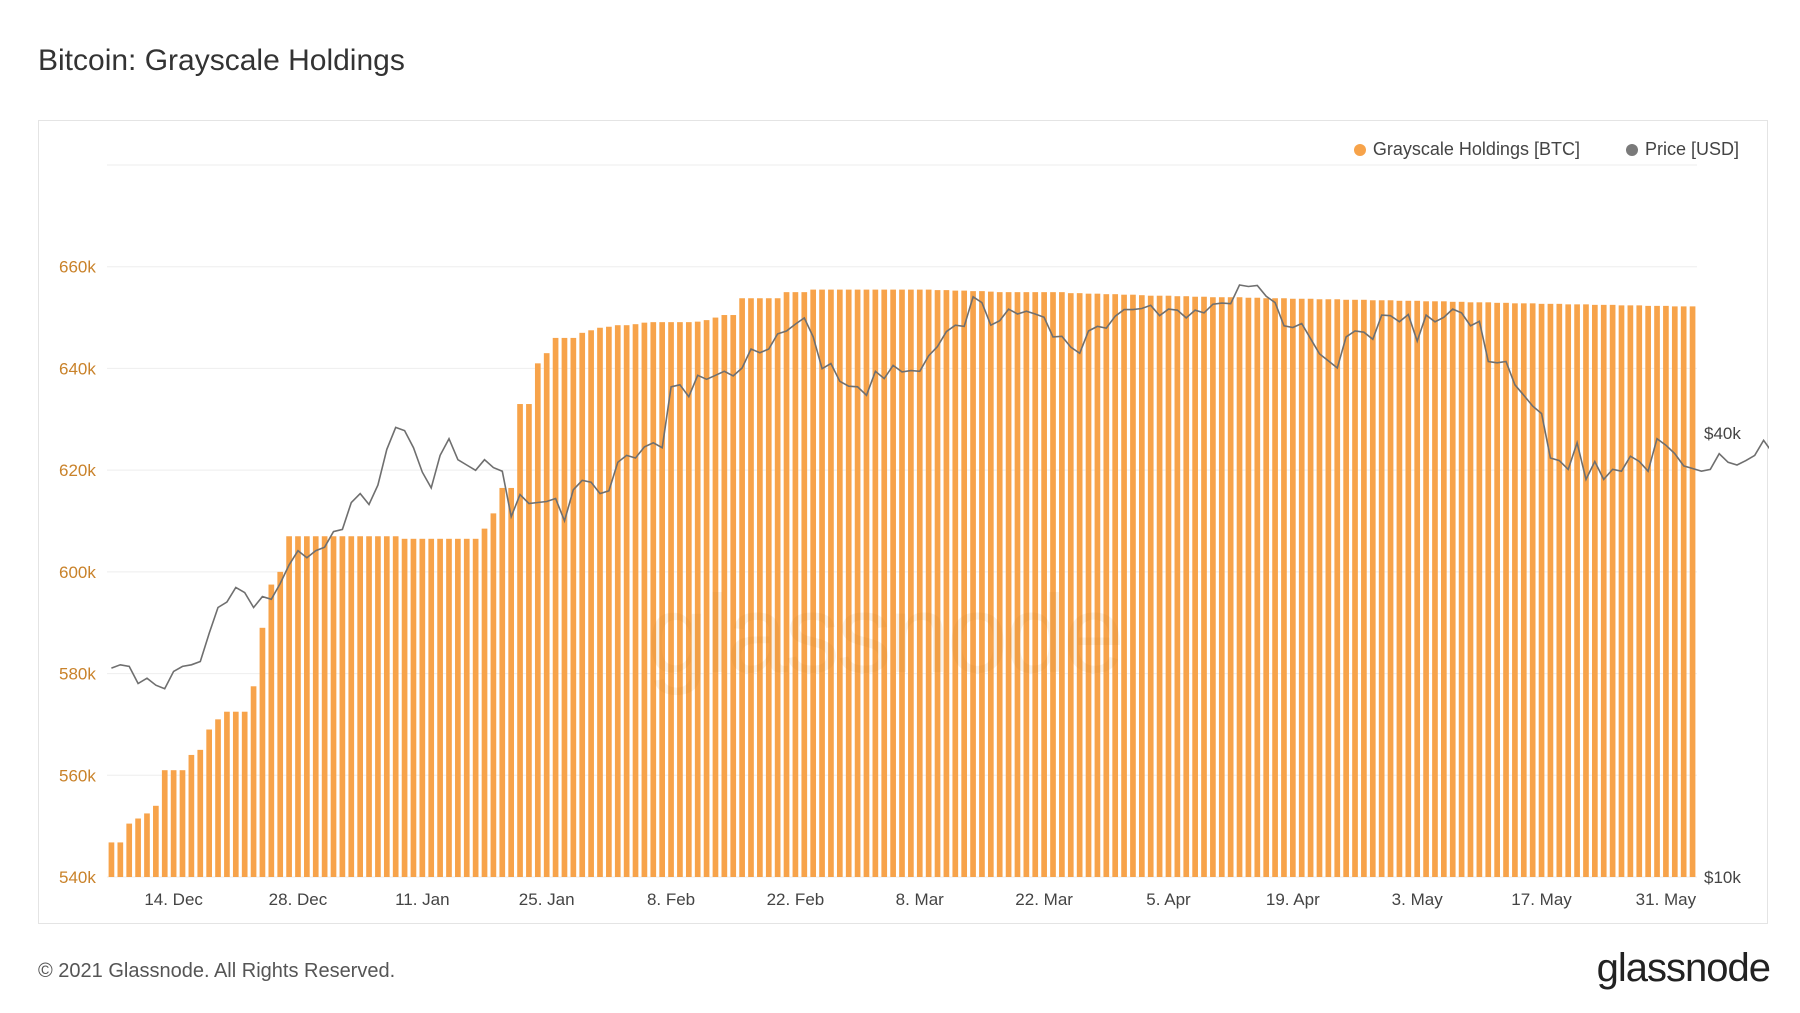 Image resolution: width=1800 pixels, height=1013 pixels. I want to click on x-tick-label: 3. May, so click(1418, 899).